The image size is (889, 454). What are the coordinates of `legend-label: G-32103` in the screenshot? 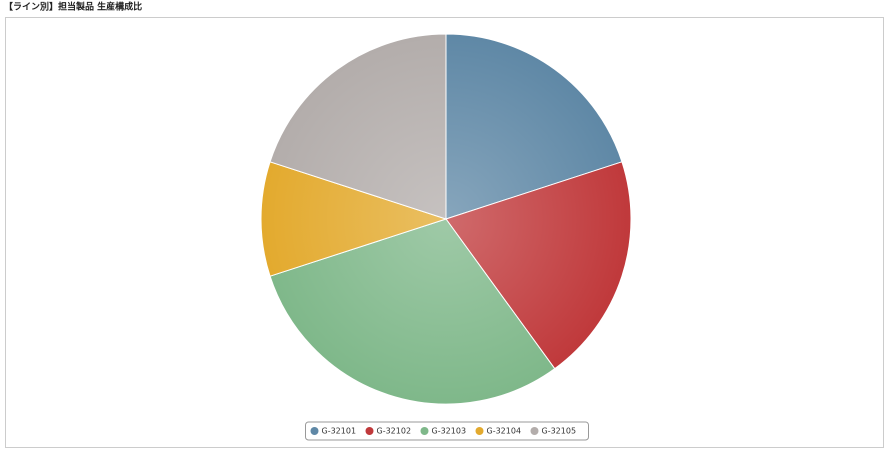 It's located at (449, 431).